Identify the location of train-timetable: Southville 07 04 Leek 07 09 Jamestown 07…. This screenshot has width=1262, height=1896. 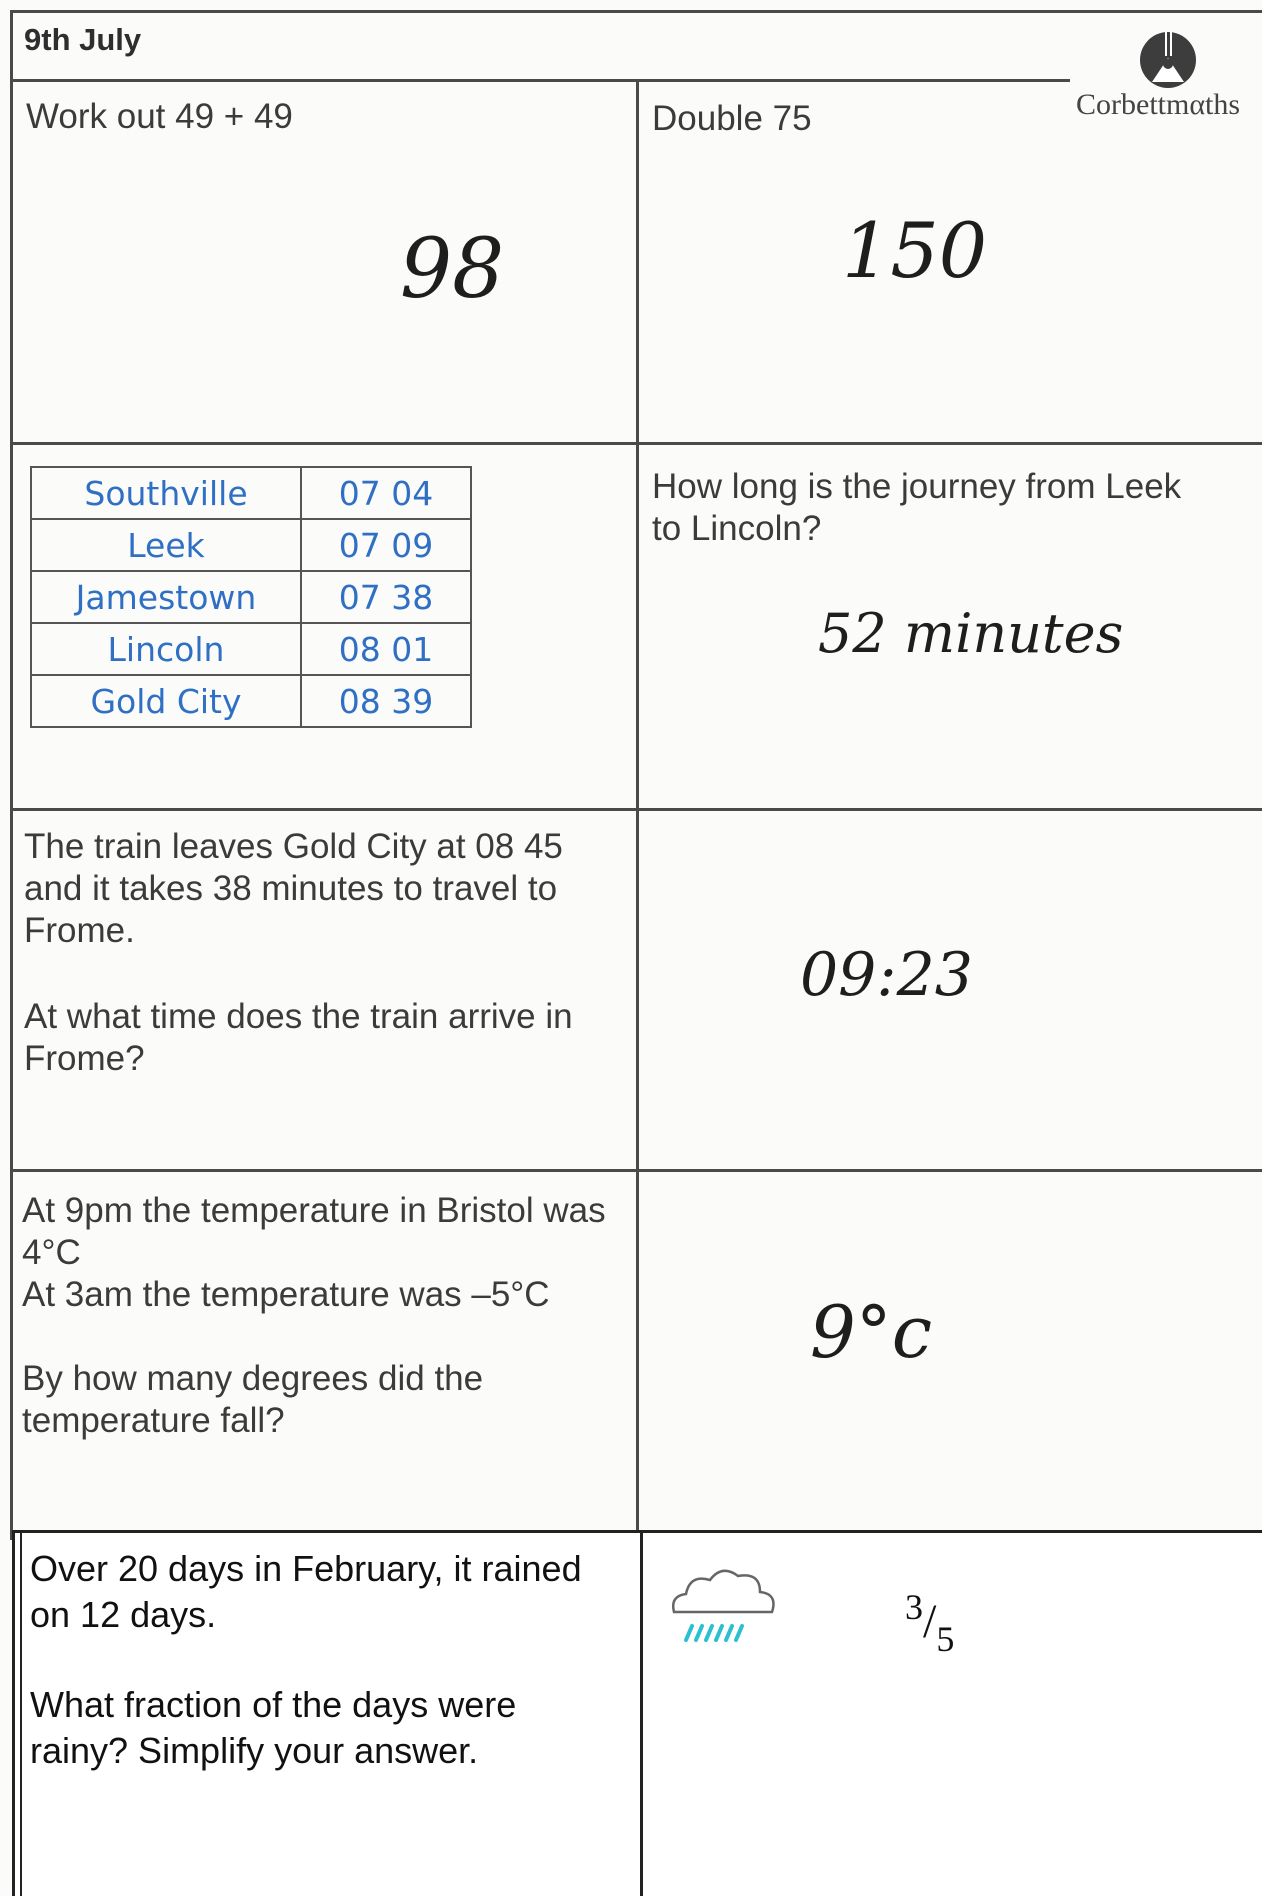
(251, 597).